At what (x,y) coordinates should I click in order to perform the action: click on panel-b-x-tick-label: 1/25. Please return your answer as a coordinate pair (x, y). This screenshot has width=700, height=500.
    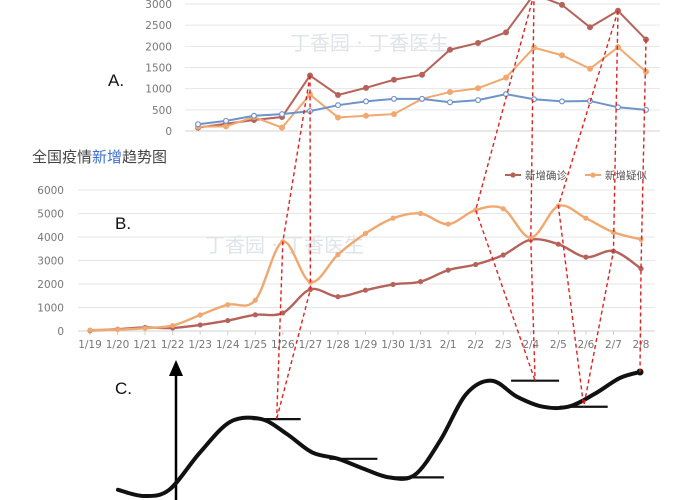
    Looking at the image, I should click on (256, 345).